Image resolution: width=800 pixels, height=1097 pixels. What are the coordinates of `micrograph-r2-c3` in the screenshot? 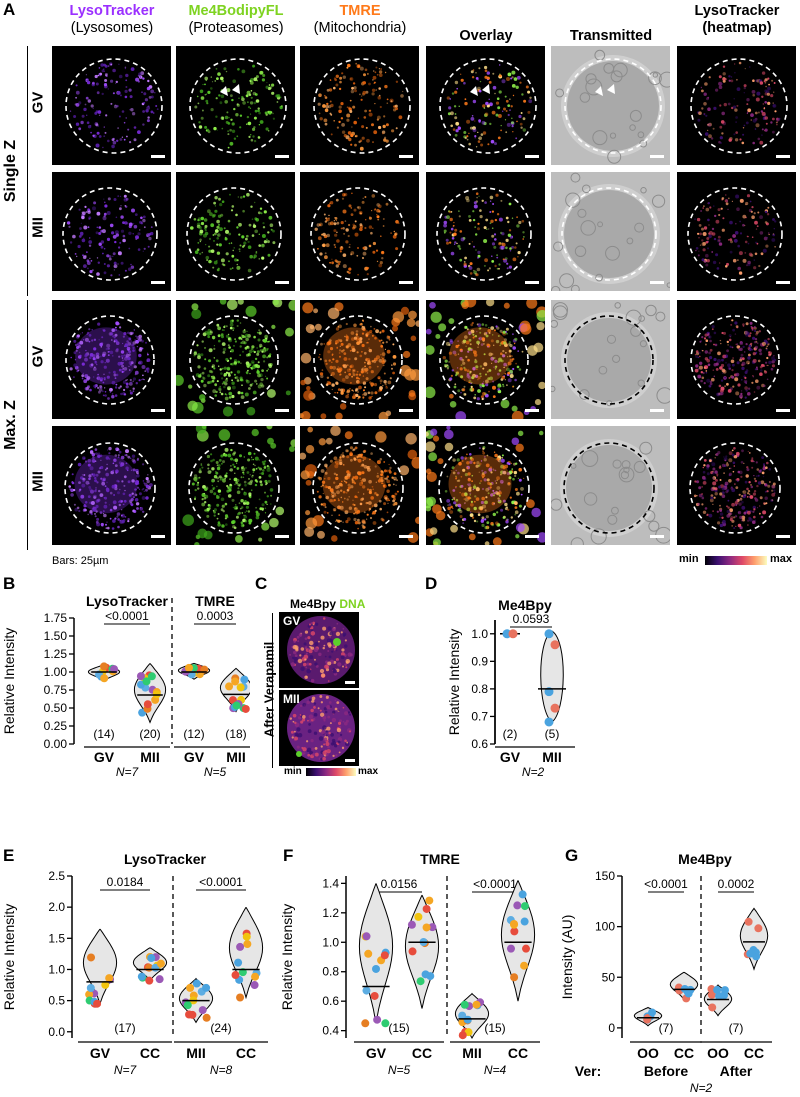 It's located at (359, 231).